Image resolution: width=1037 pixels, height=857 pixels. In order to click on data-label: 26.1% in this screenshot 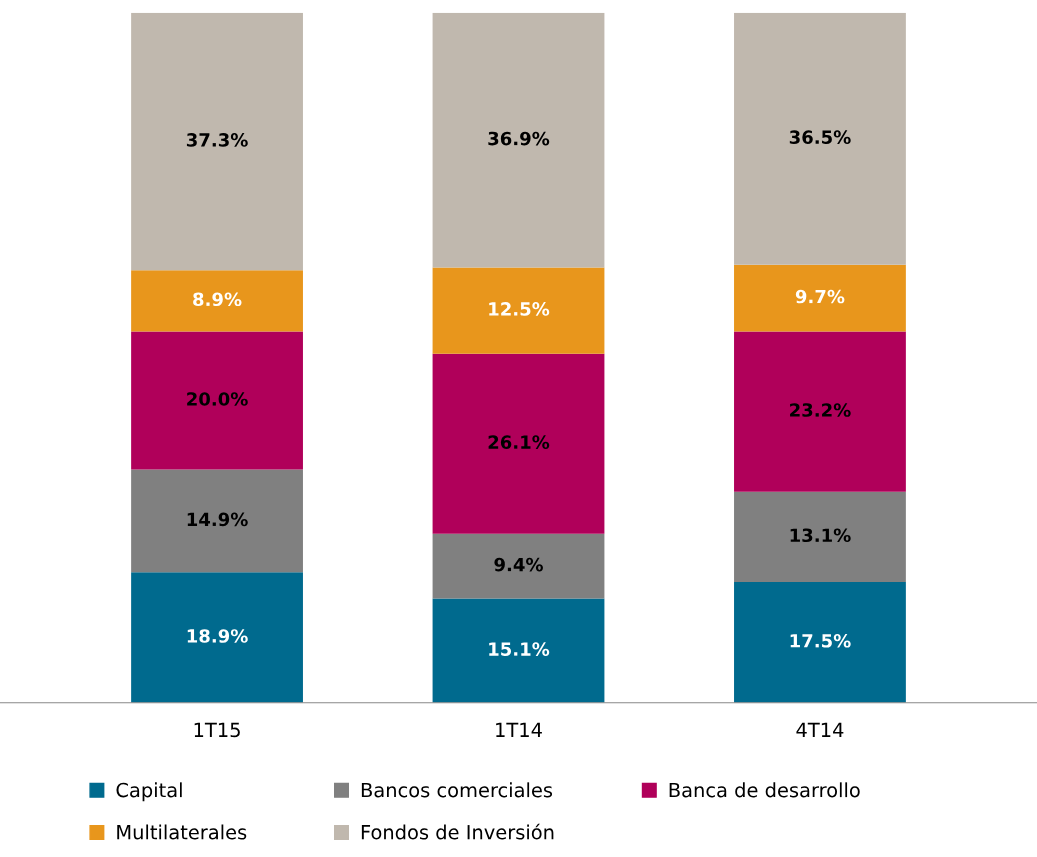, I will do `click(519, 442)`.